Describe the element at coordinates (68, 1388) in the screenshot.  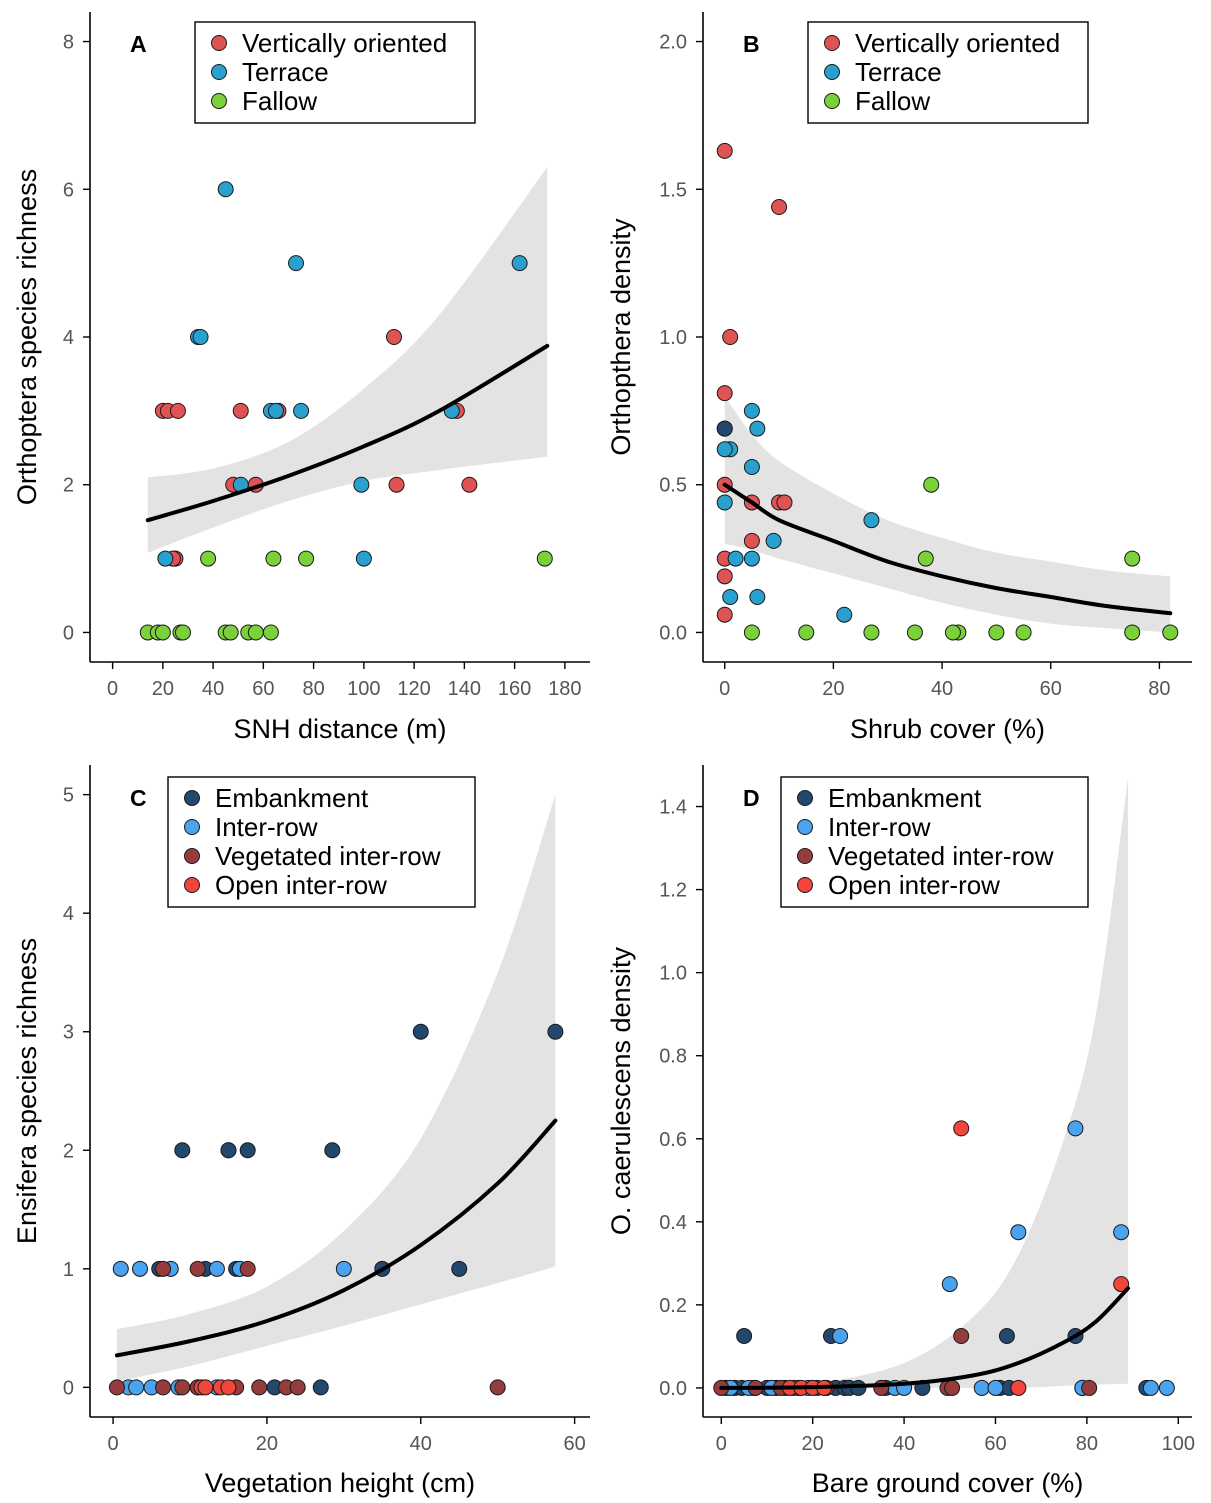
I see `y-tick-label: 0` at that location.